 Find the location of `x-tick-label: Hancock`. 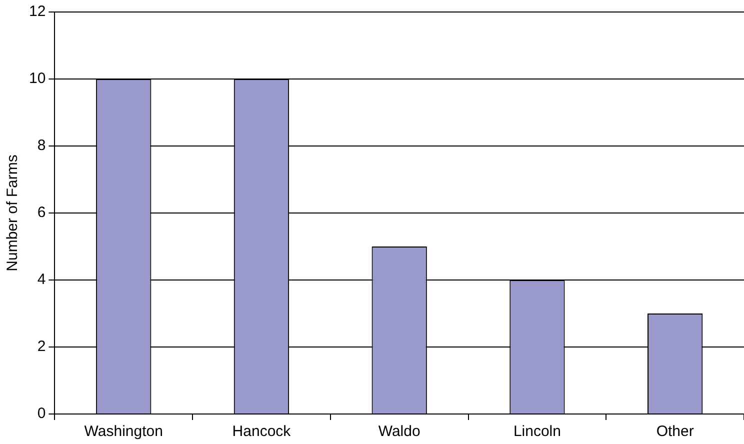

x-tick-label: Hancock is located at coordinates (262, 431).